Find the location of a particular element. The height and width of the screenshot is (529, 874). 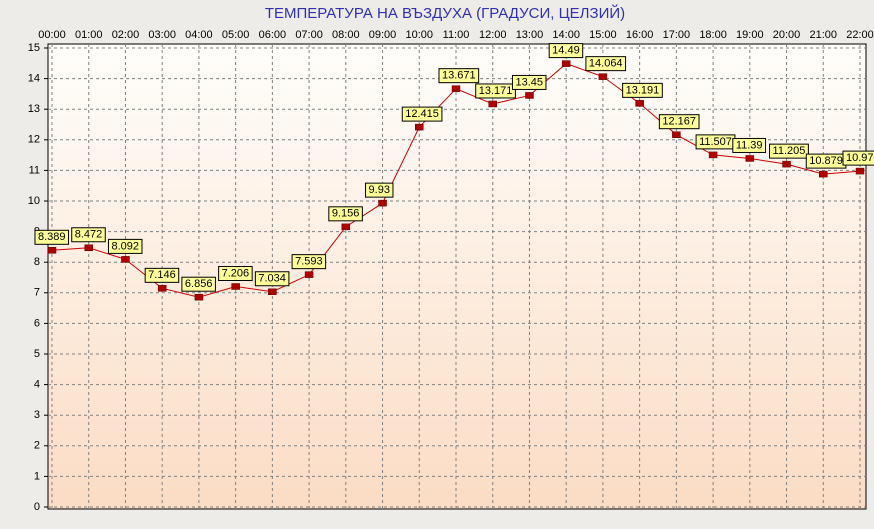

data-label: 7.146 is located at coordinates (162, 275).